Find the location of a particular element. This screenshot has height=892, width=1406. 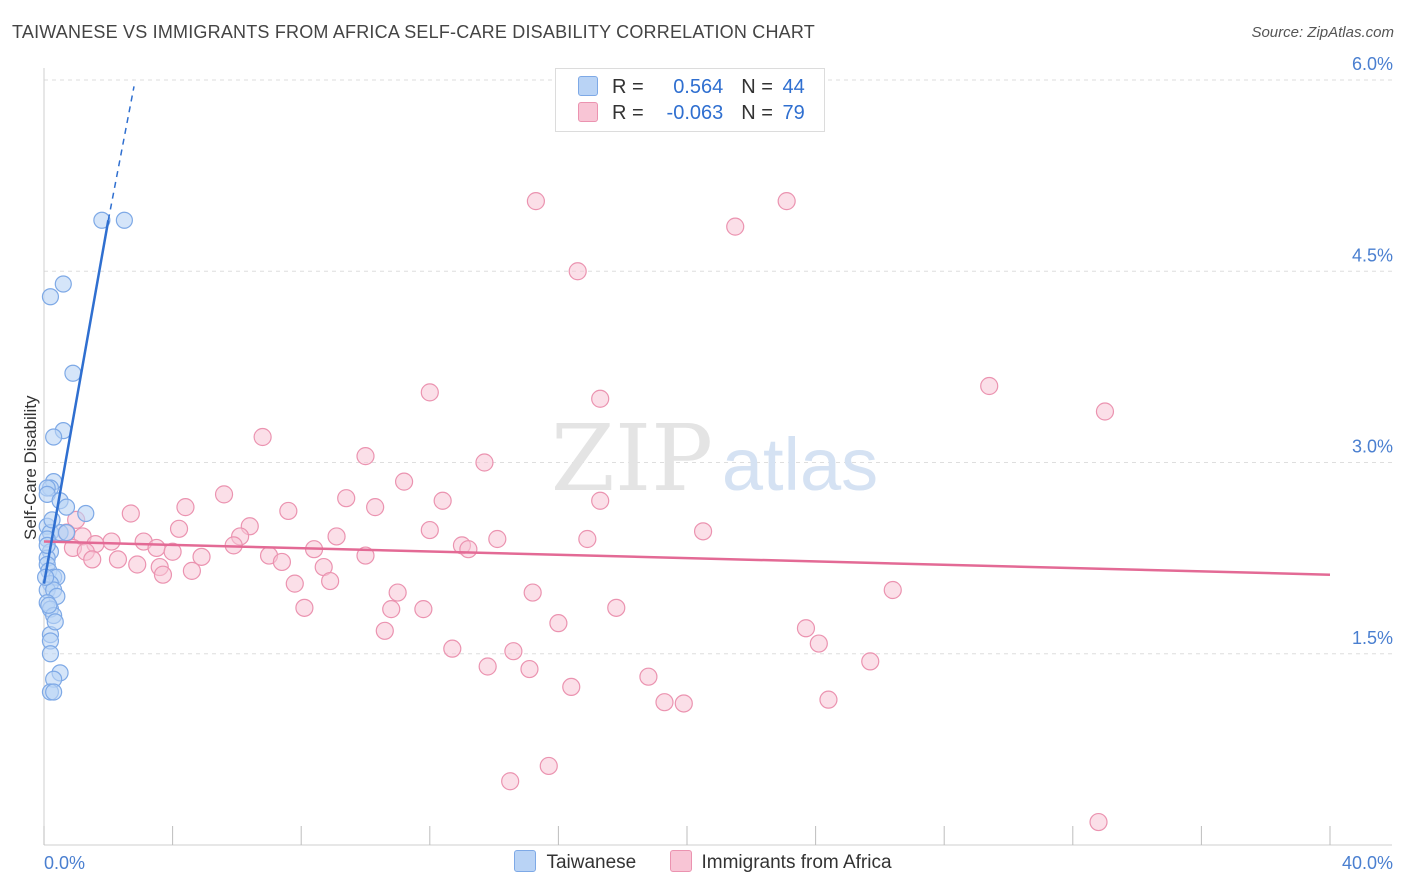

taiwanese-trend-line is located at coordinates (76, 402).